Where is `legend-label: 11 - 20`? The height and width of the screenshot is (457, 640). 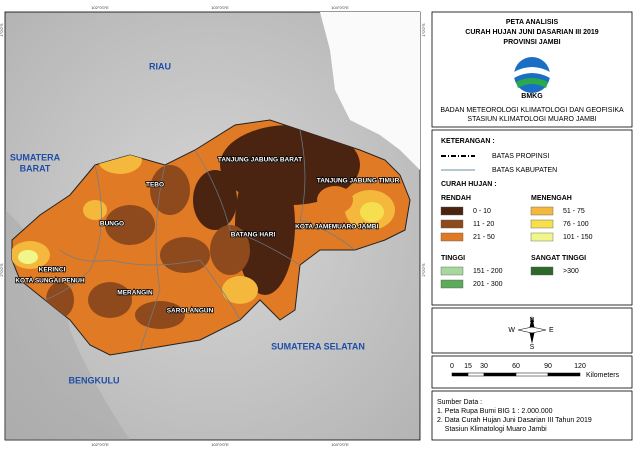
legend-label: 11 - 20 is located at coordinates (483, 224).